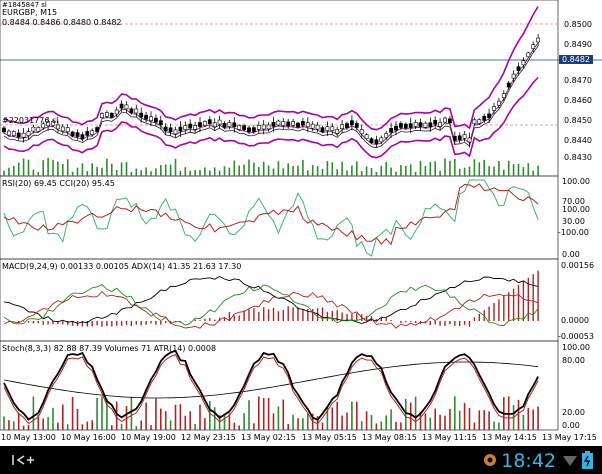  I want to click on time-tick: 13 May 17:15, so click(569, 437).